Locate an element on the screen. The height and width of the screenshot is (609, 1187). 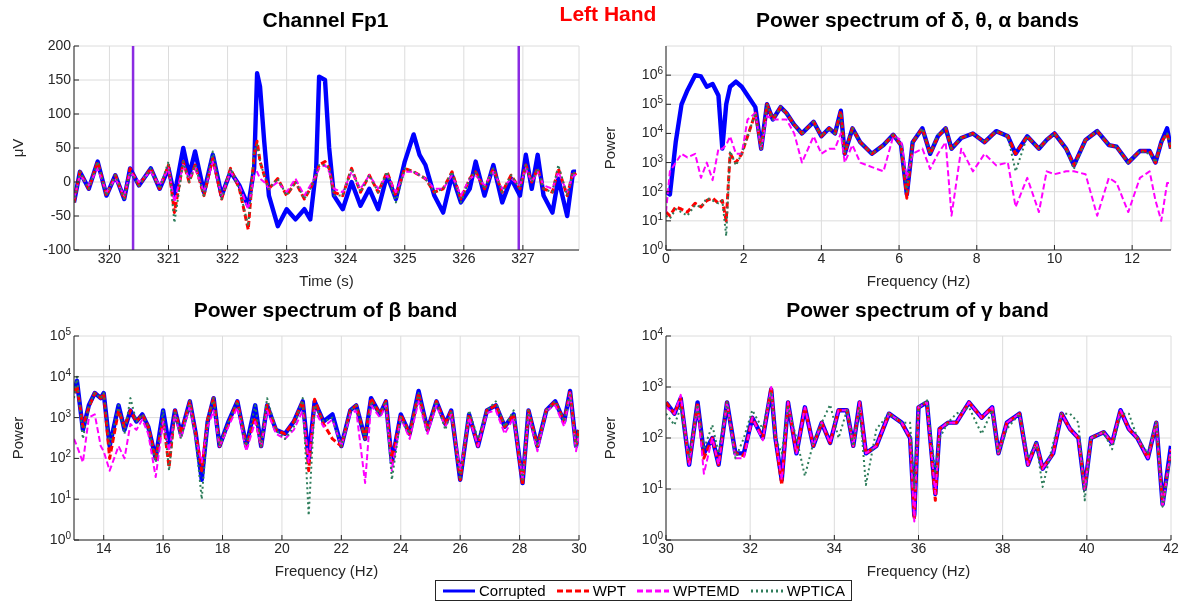
x-tick-label: 40 is located at coordinates (1087, 548).